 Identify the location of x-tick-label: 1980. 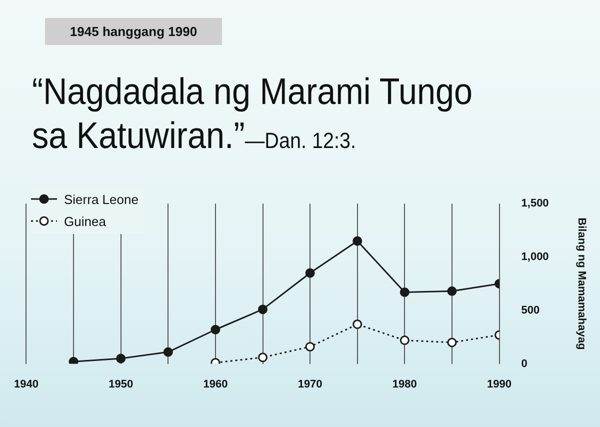
(404, 384).